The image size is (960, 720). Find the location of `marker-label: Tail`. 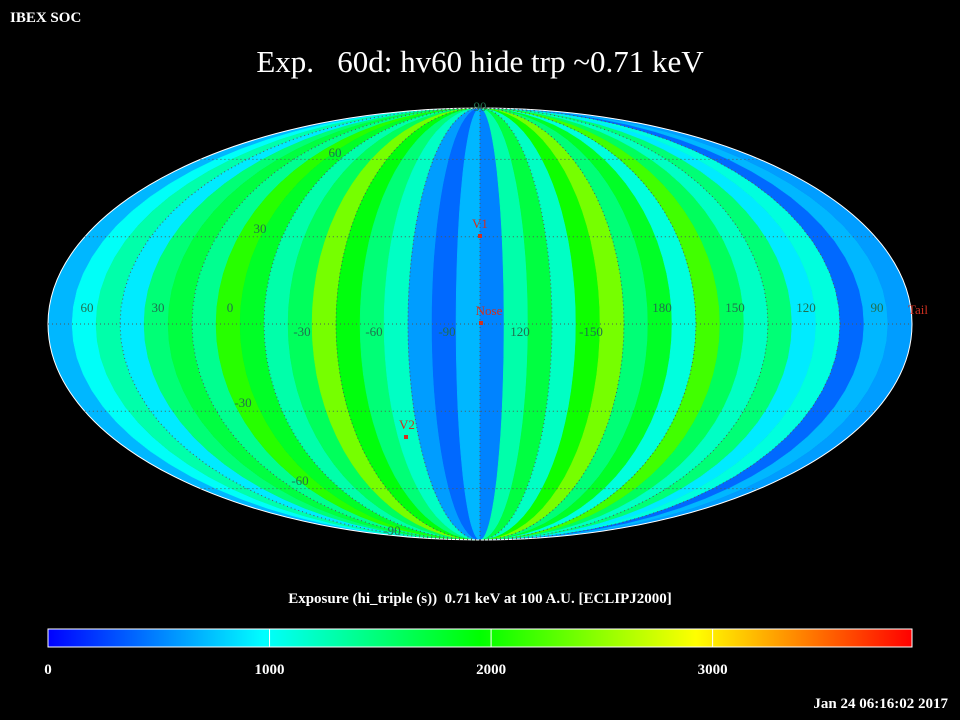

marker-label: Tail is located at coordinates (918, 309).